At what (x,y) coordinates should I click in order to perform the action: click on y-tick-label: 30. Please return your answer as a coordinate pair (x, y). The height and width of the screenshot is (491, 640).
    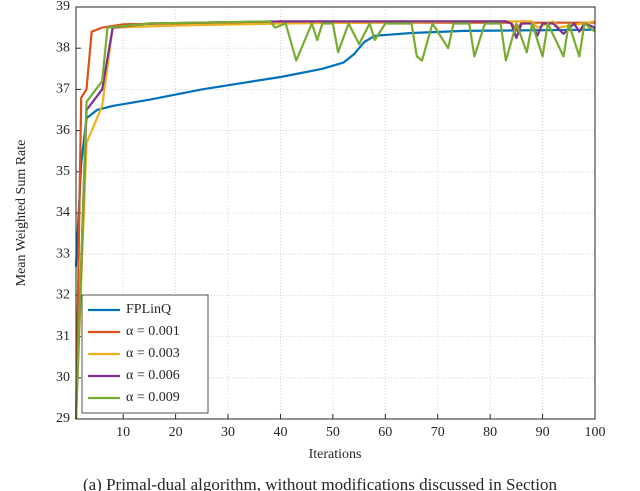
    Looking at the image, I should click on (63, 377).